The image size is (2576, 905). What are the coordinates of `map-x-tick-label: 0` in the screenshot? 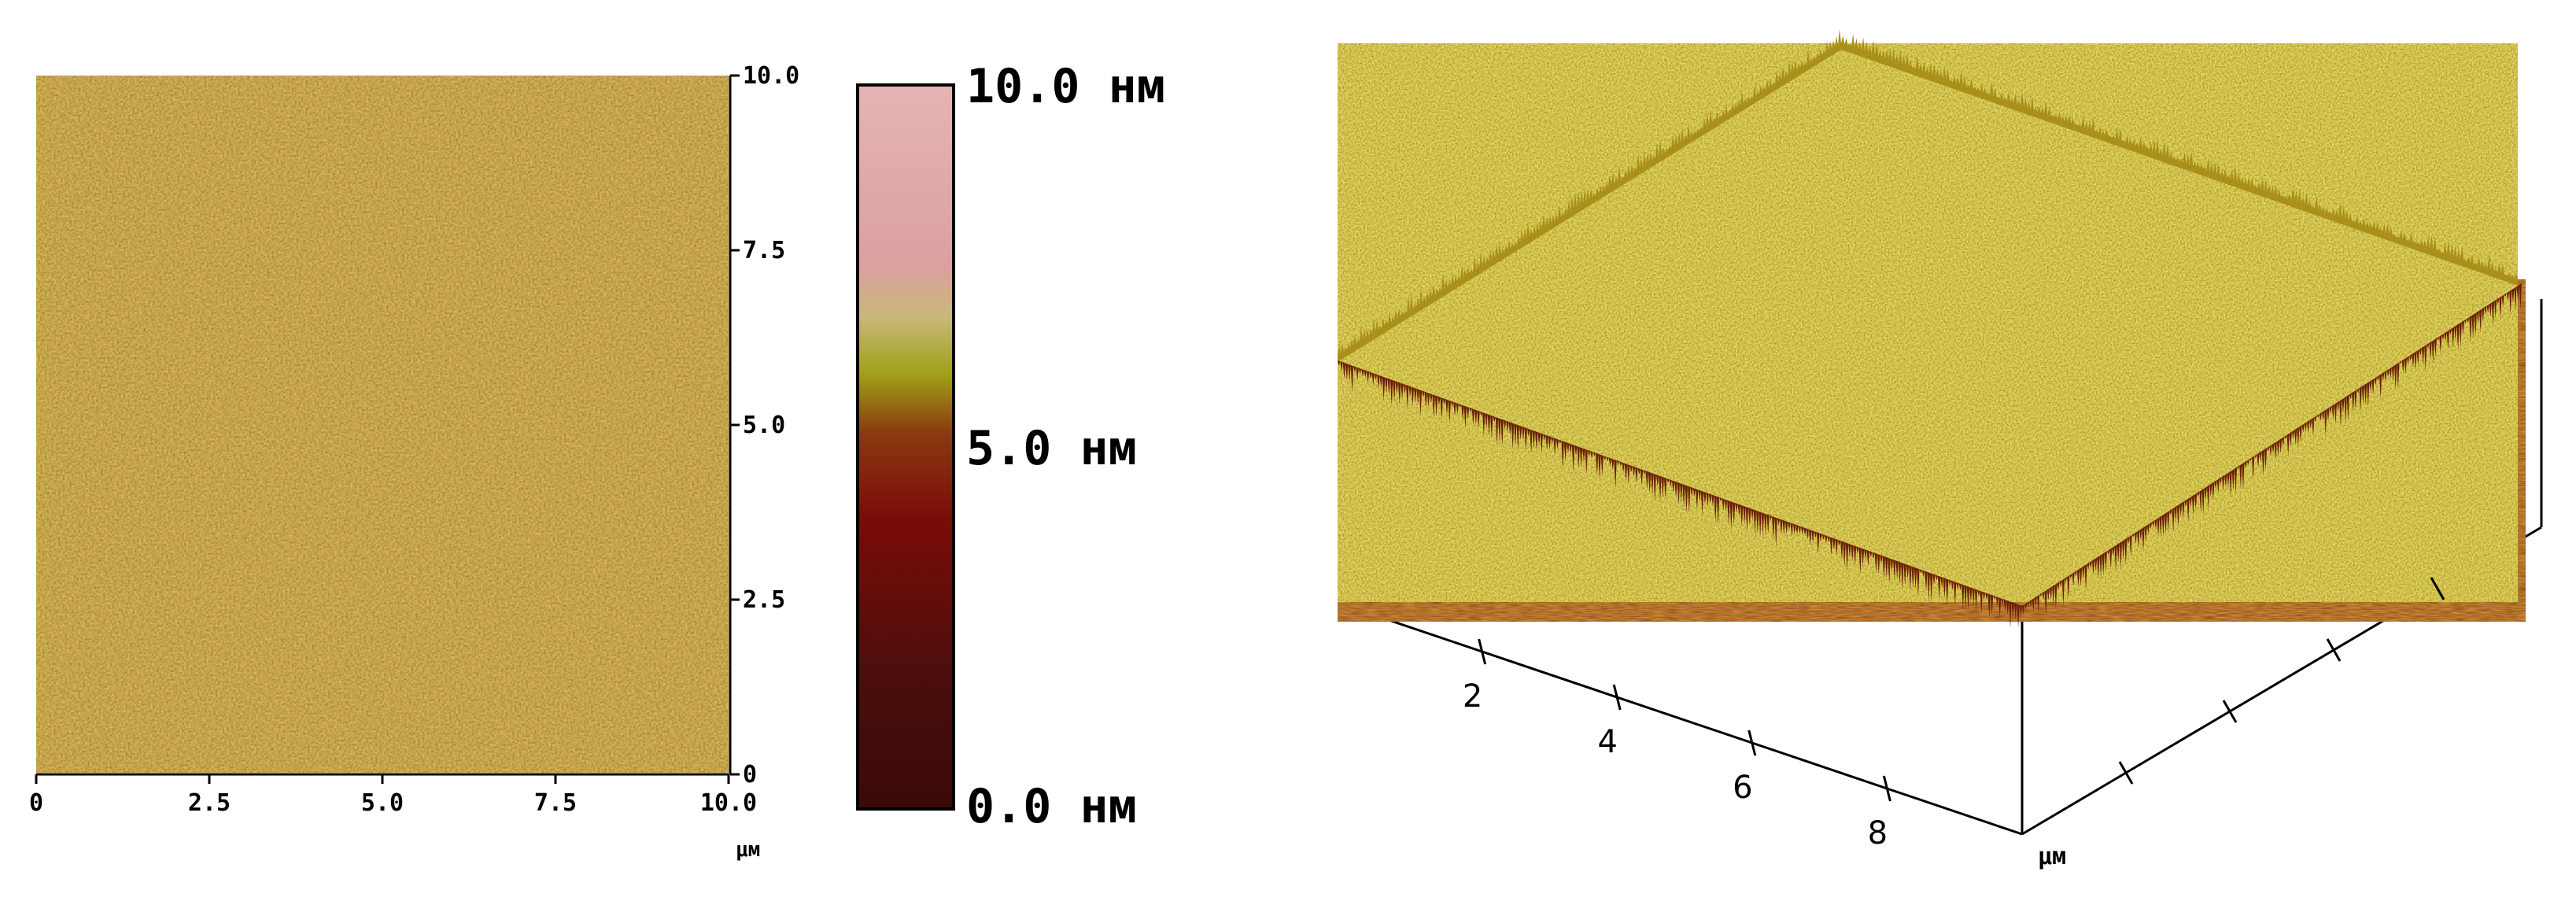 It's located at (36, 803).